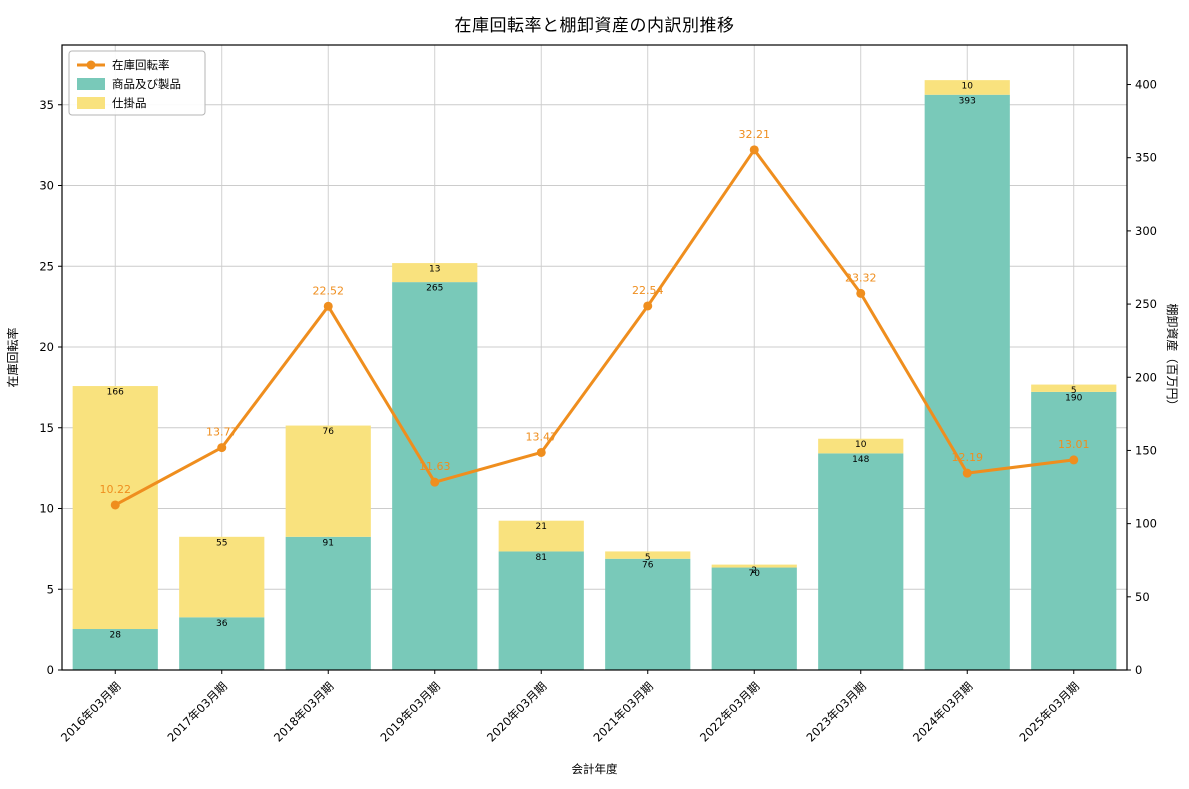 This screenshot has height=789, width=1189. I want to click on bar-value-label: 190, so click(1073, 398).